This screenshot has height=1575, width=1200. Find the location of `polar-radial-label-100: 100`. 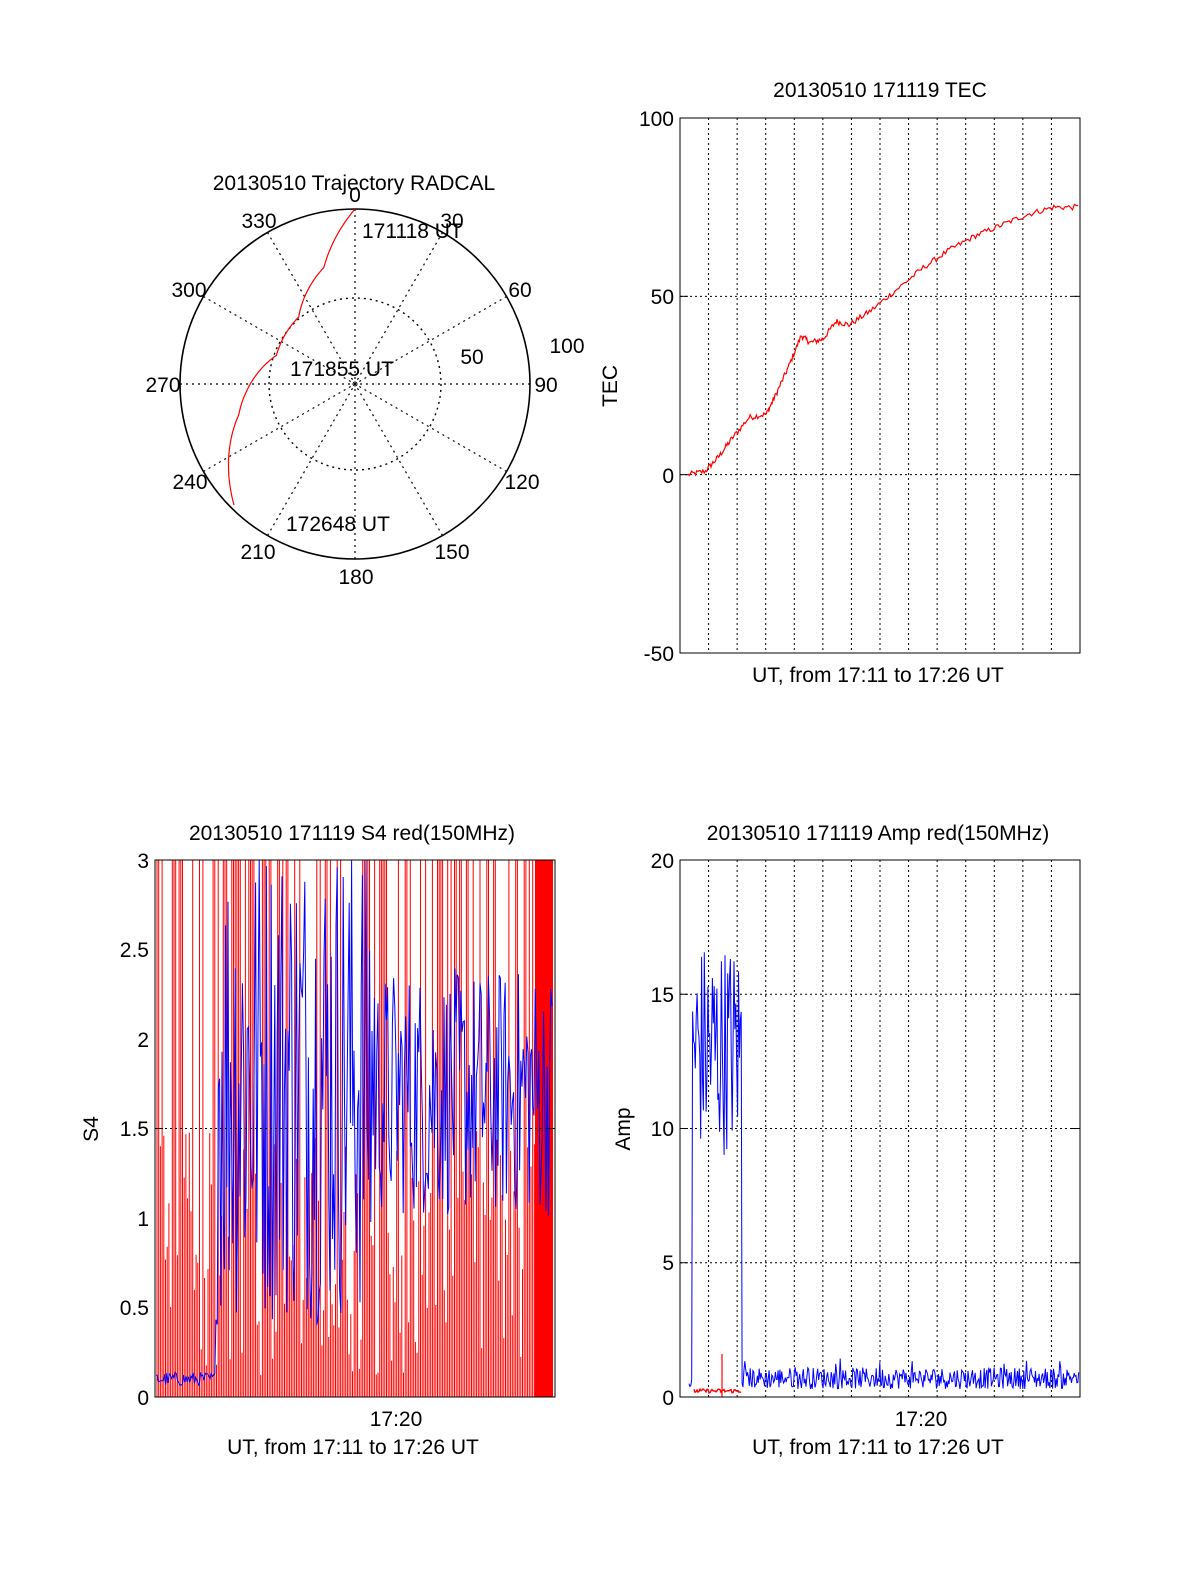

polar-radial-label-100: 100 is located at coordinates (566, 346).